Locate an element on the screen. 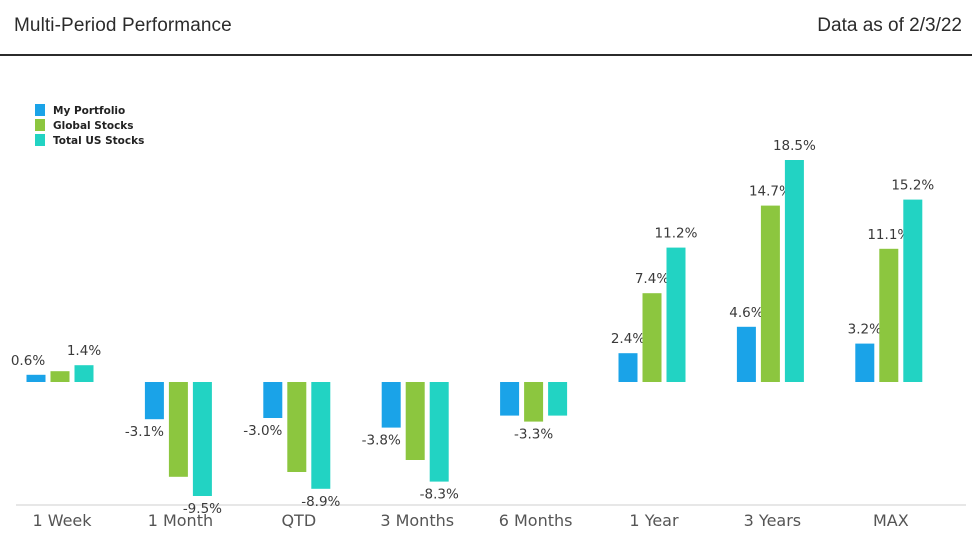 This screenshot has height=547, width=972. data-label-2-0: -3.0% is located at coordinates (262, 431).